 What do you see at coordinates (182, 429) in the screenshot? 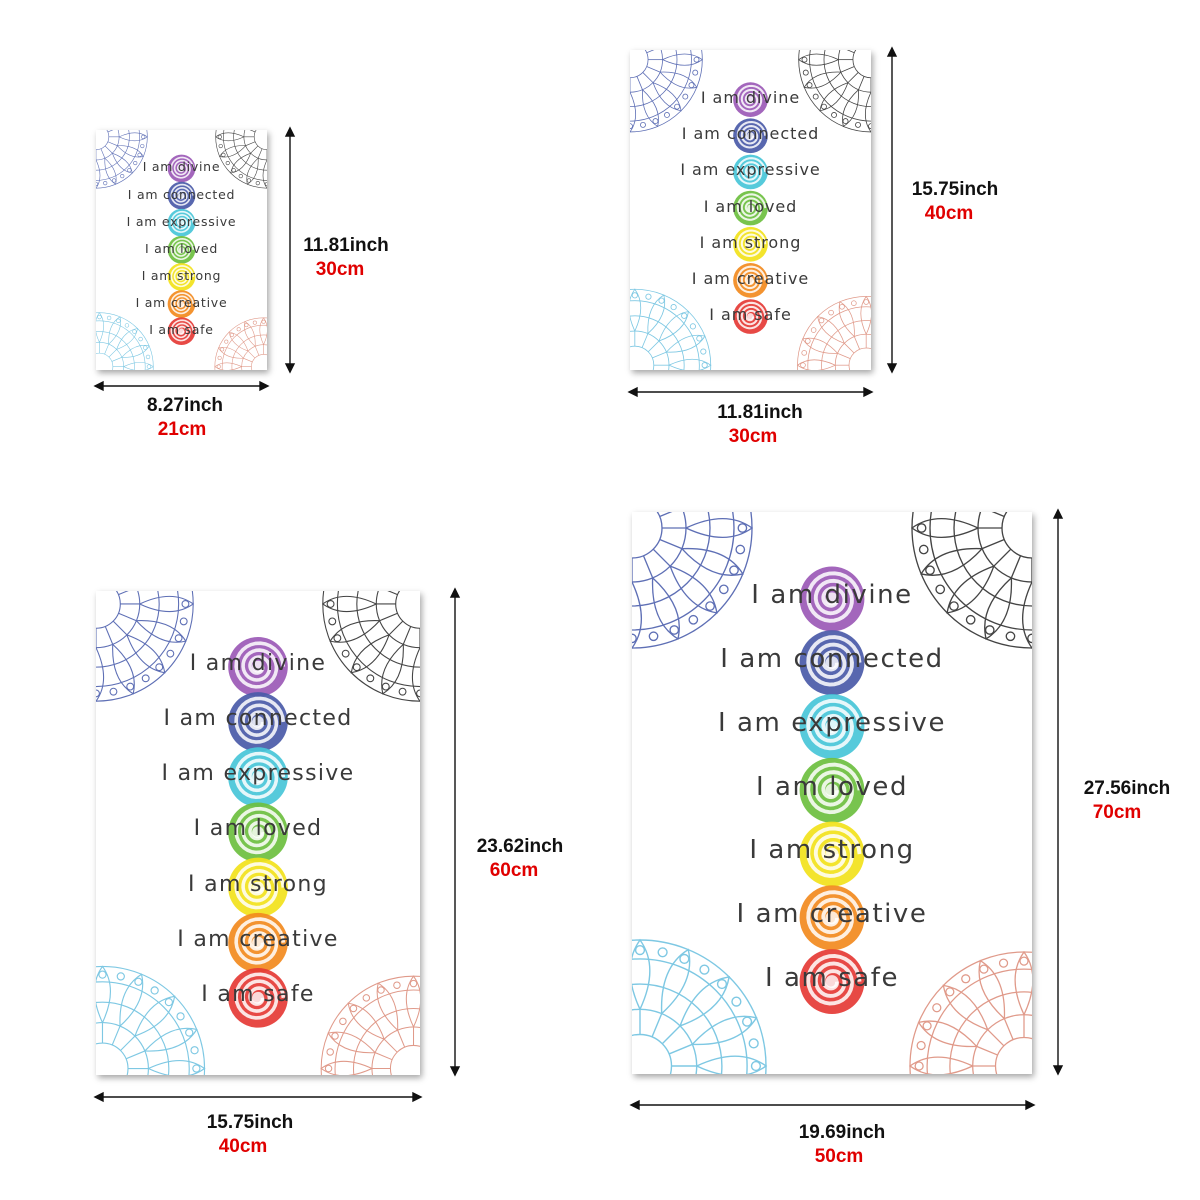
I see `width-cm-text: 21cm` at bounding box center [182, 429].